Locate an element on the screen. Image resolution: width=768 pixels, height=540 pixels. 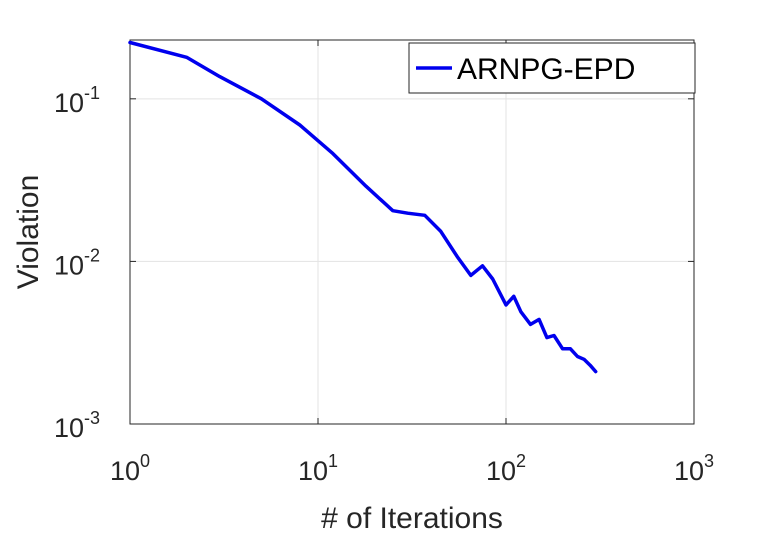
legend: ARNPG-EPD is located at coordinates (552, 68).